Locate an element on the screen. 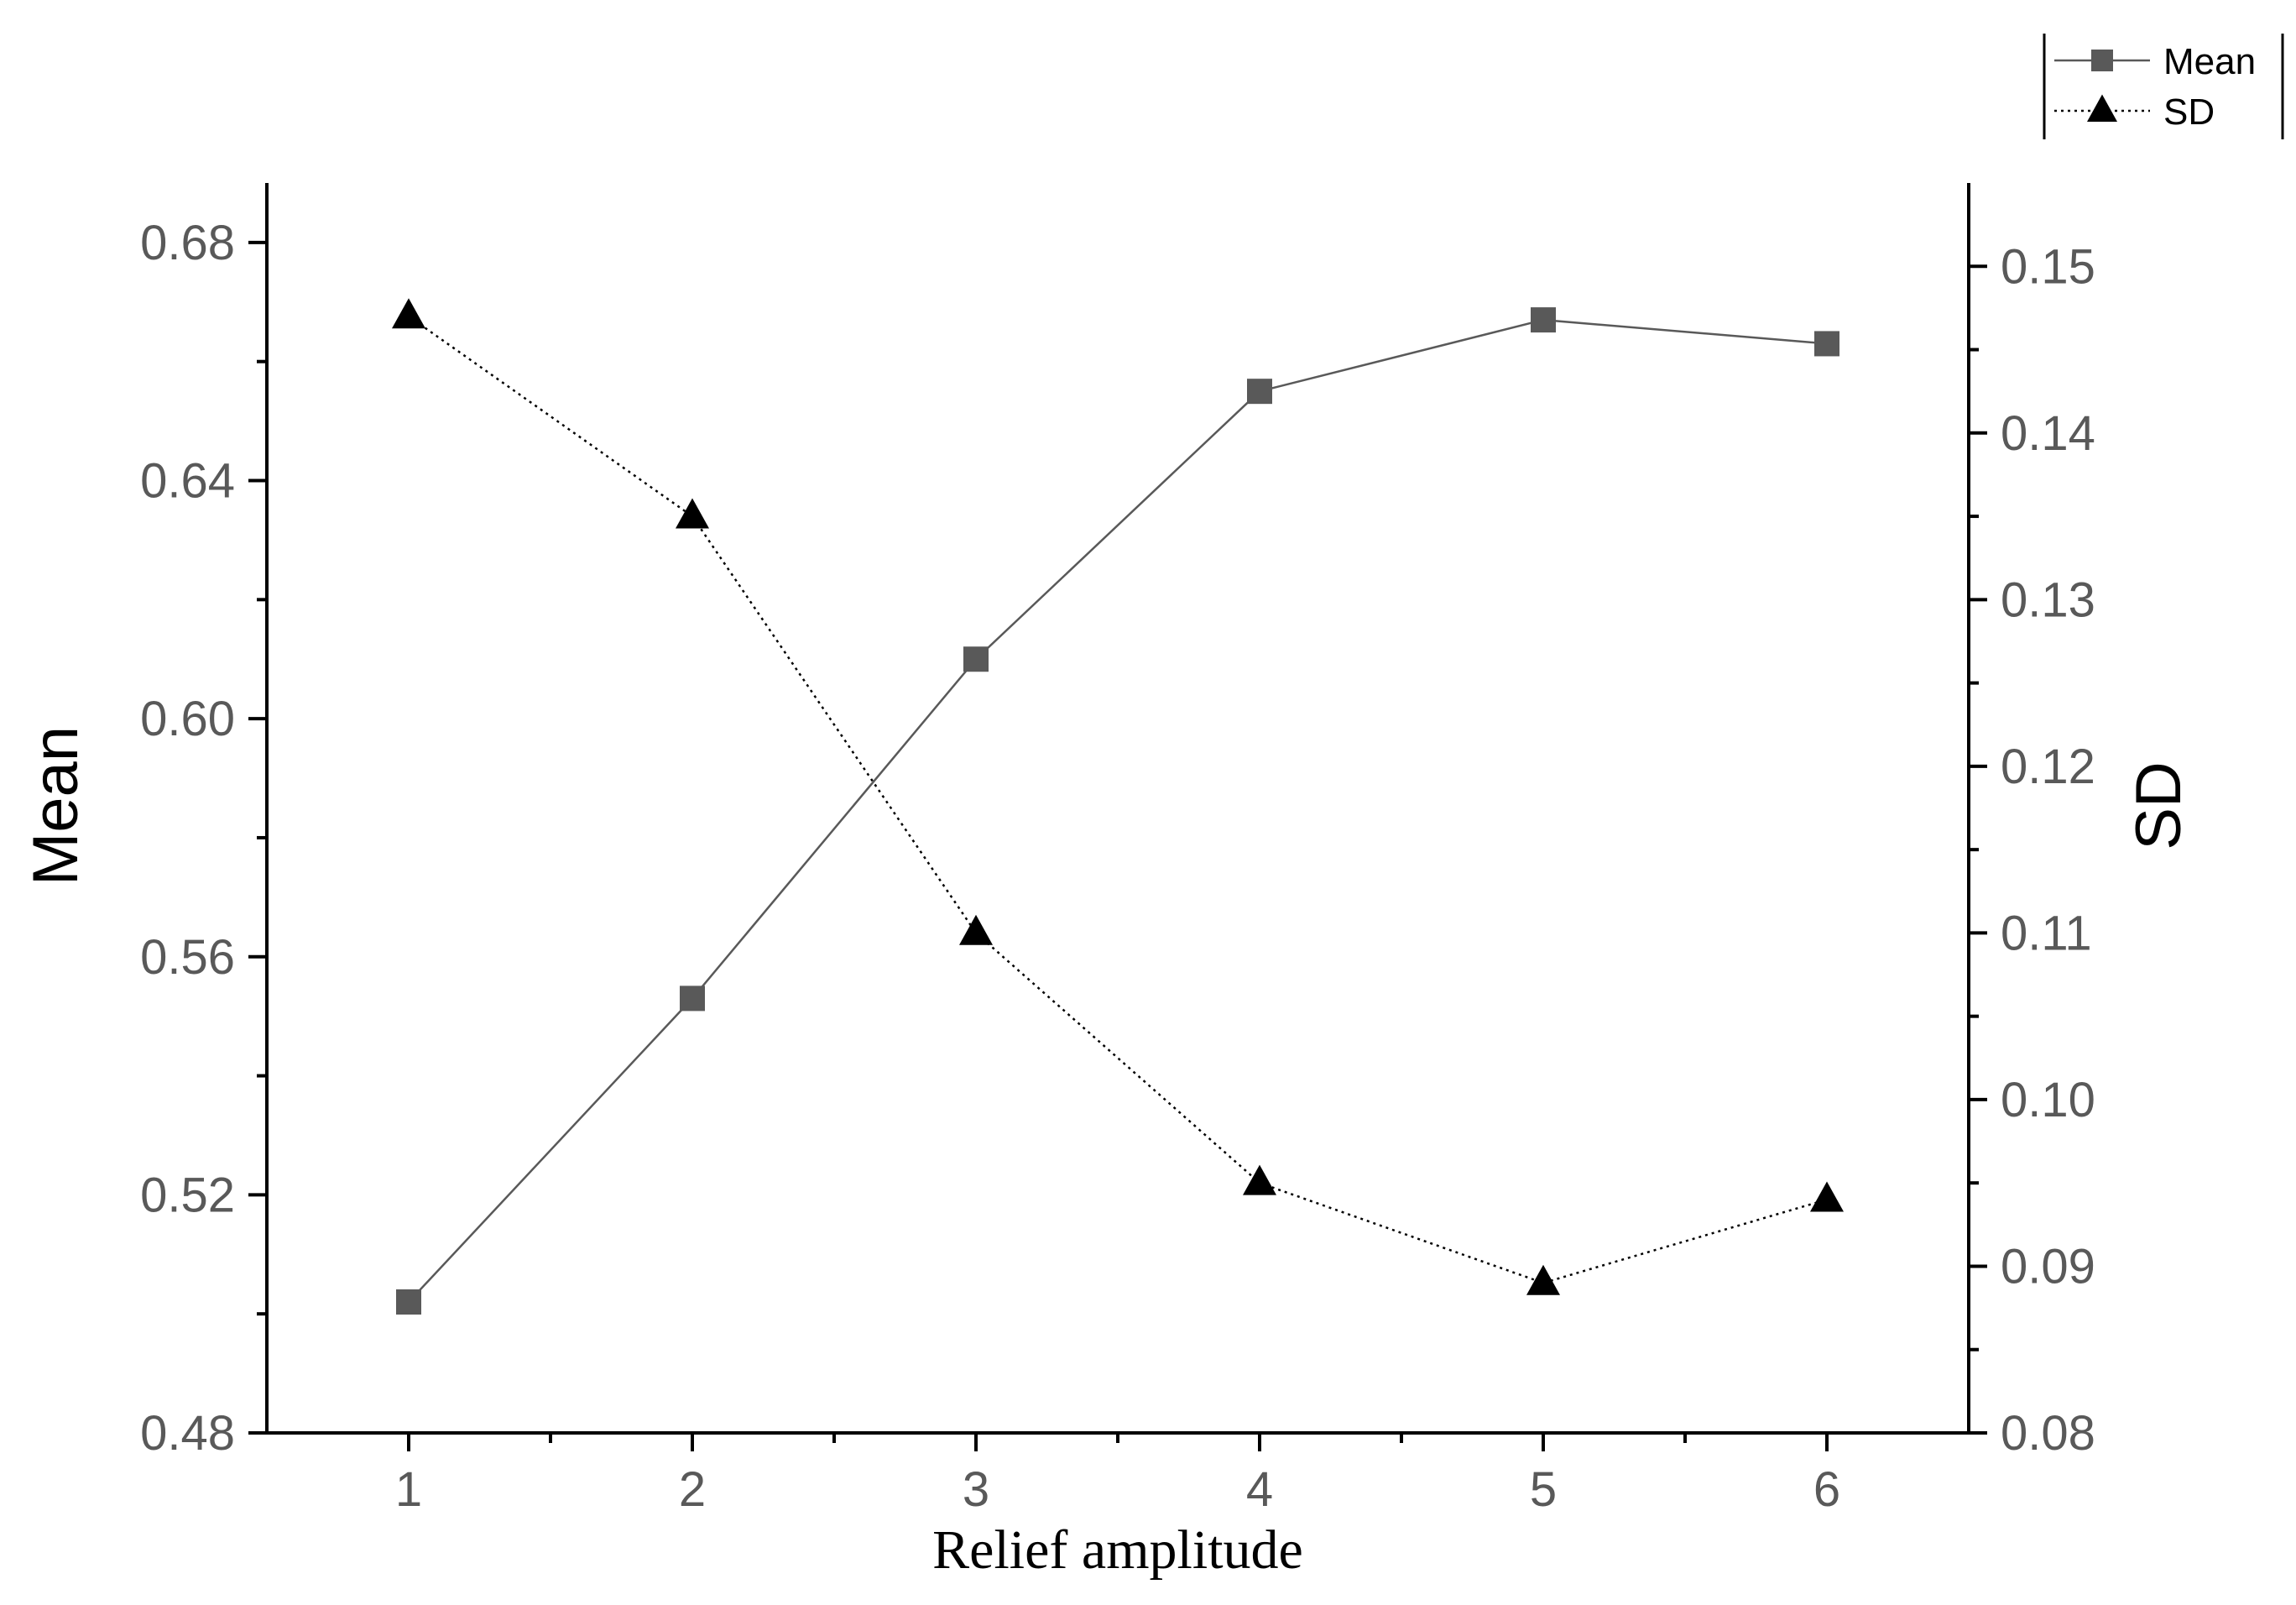 The height and width of the screenshot is (1605, 2296). legend-label-mean: Mean is located at coordinates (2209, 62).